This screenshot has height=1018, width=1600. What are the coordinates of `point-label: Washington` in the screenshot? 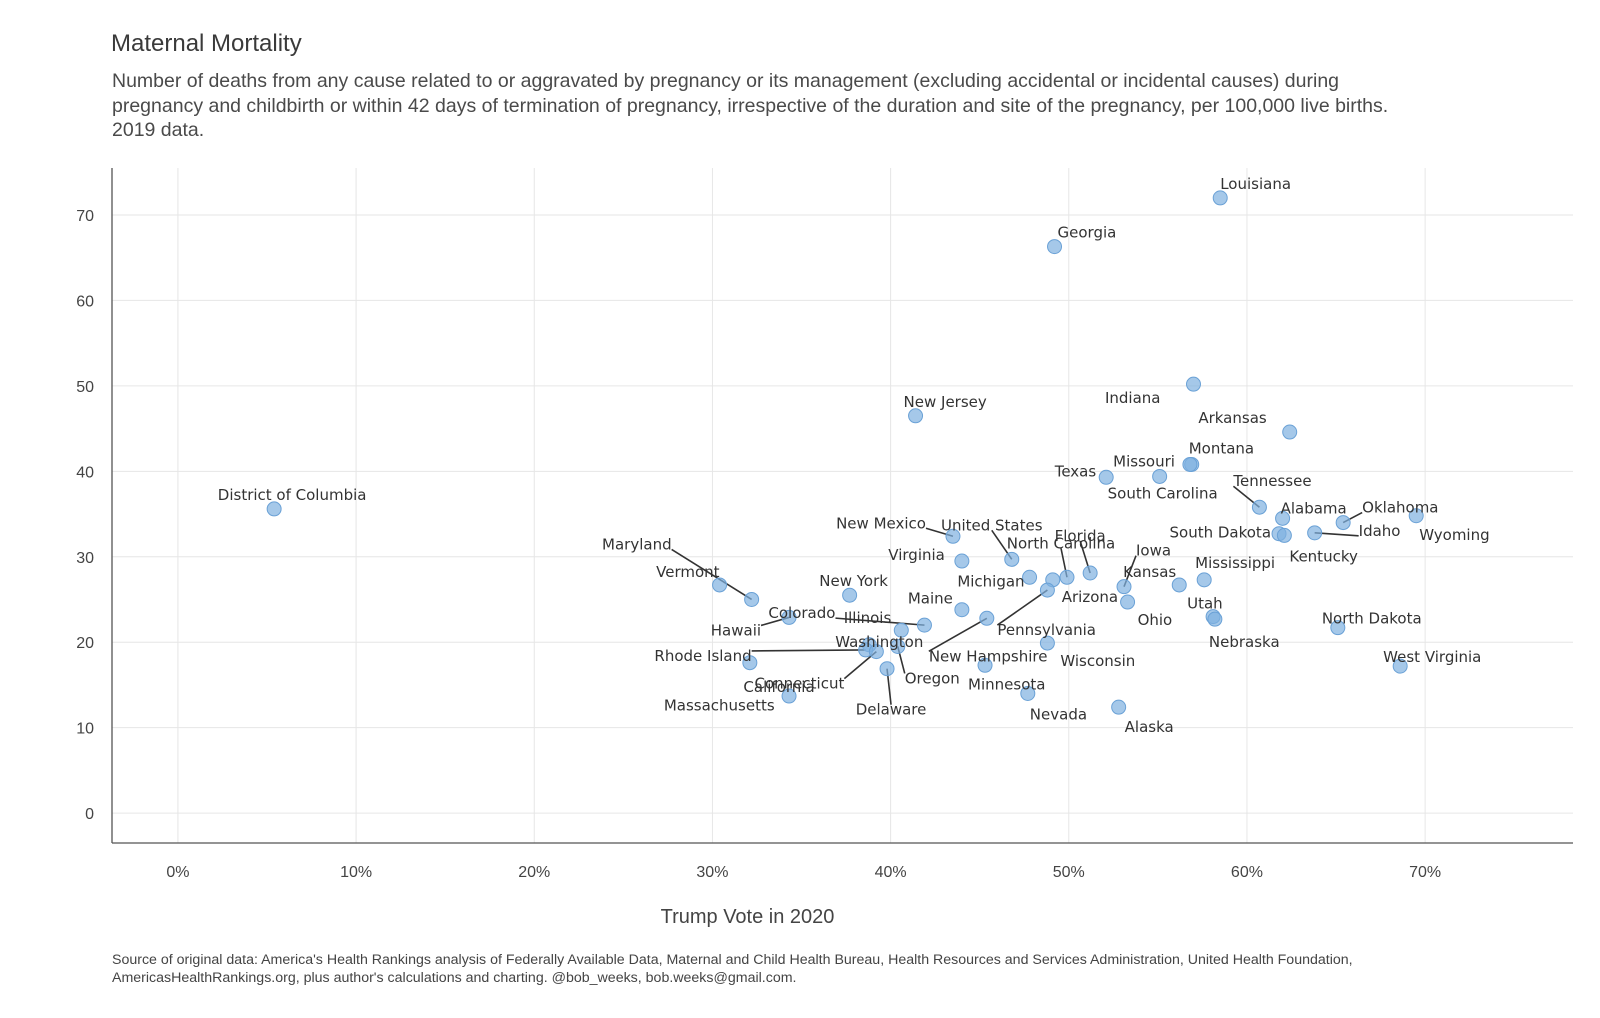 It's located at (879, 642).